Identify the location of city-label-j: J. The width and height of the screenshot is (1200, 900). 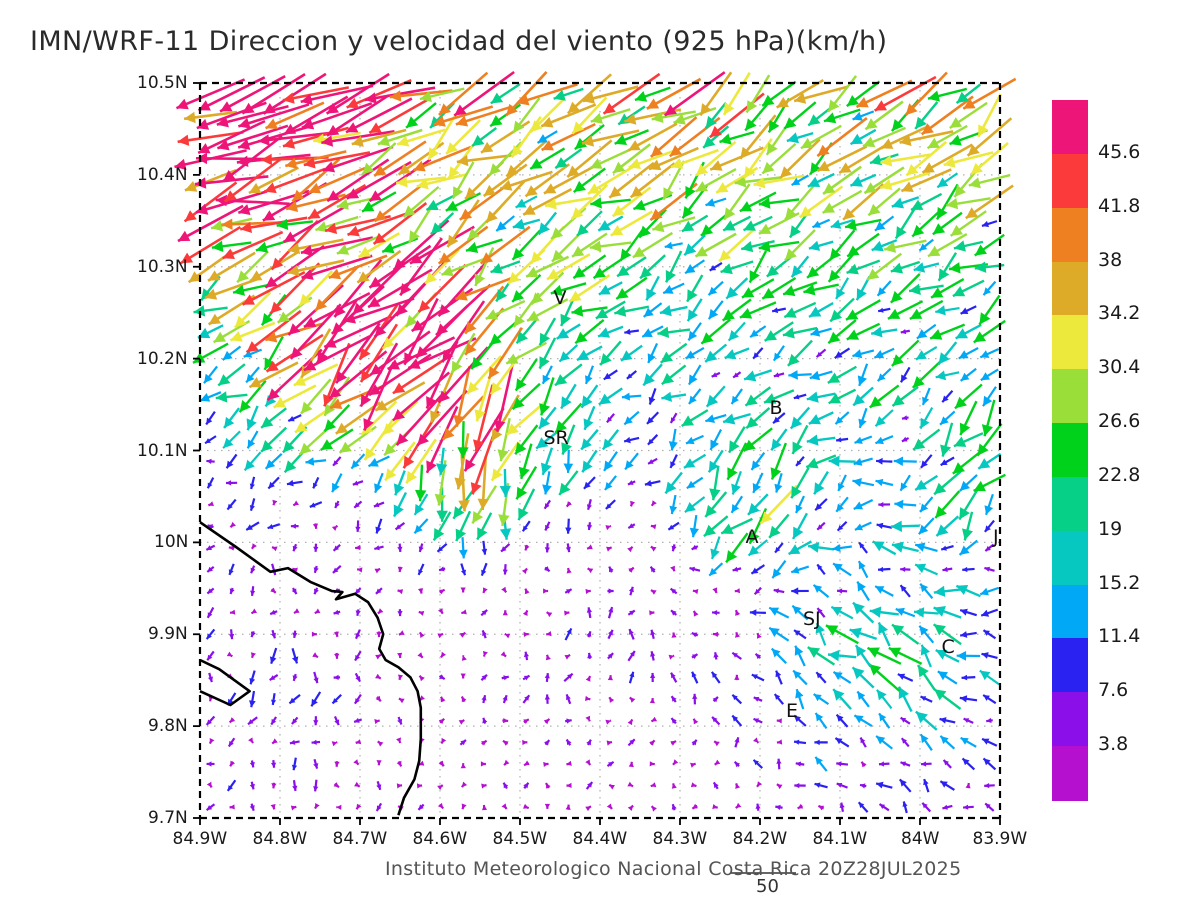
(996, 536).